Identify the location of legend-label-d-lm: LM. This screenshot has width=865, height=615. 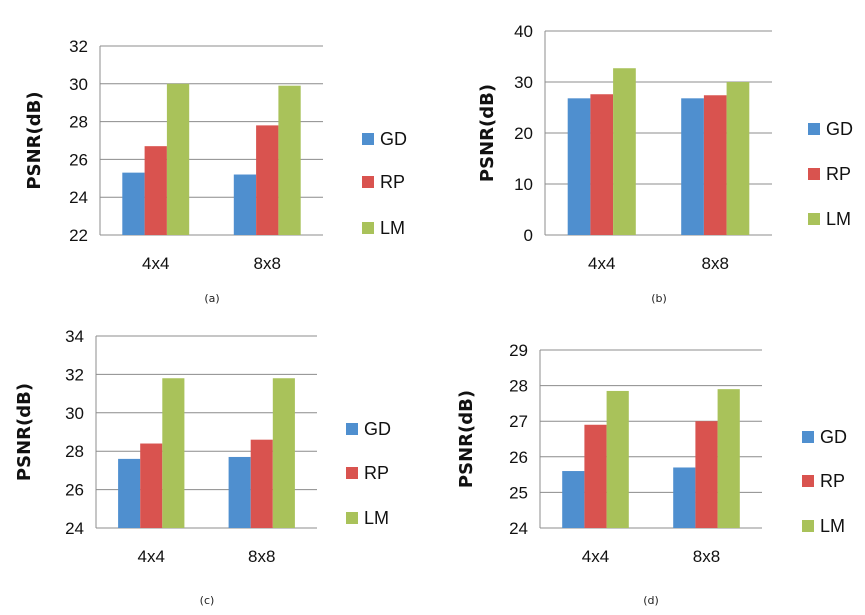
(832, 526).